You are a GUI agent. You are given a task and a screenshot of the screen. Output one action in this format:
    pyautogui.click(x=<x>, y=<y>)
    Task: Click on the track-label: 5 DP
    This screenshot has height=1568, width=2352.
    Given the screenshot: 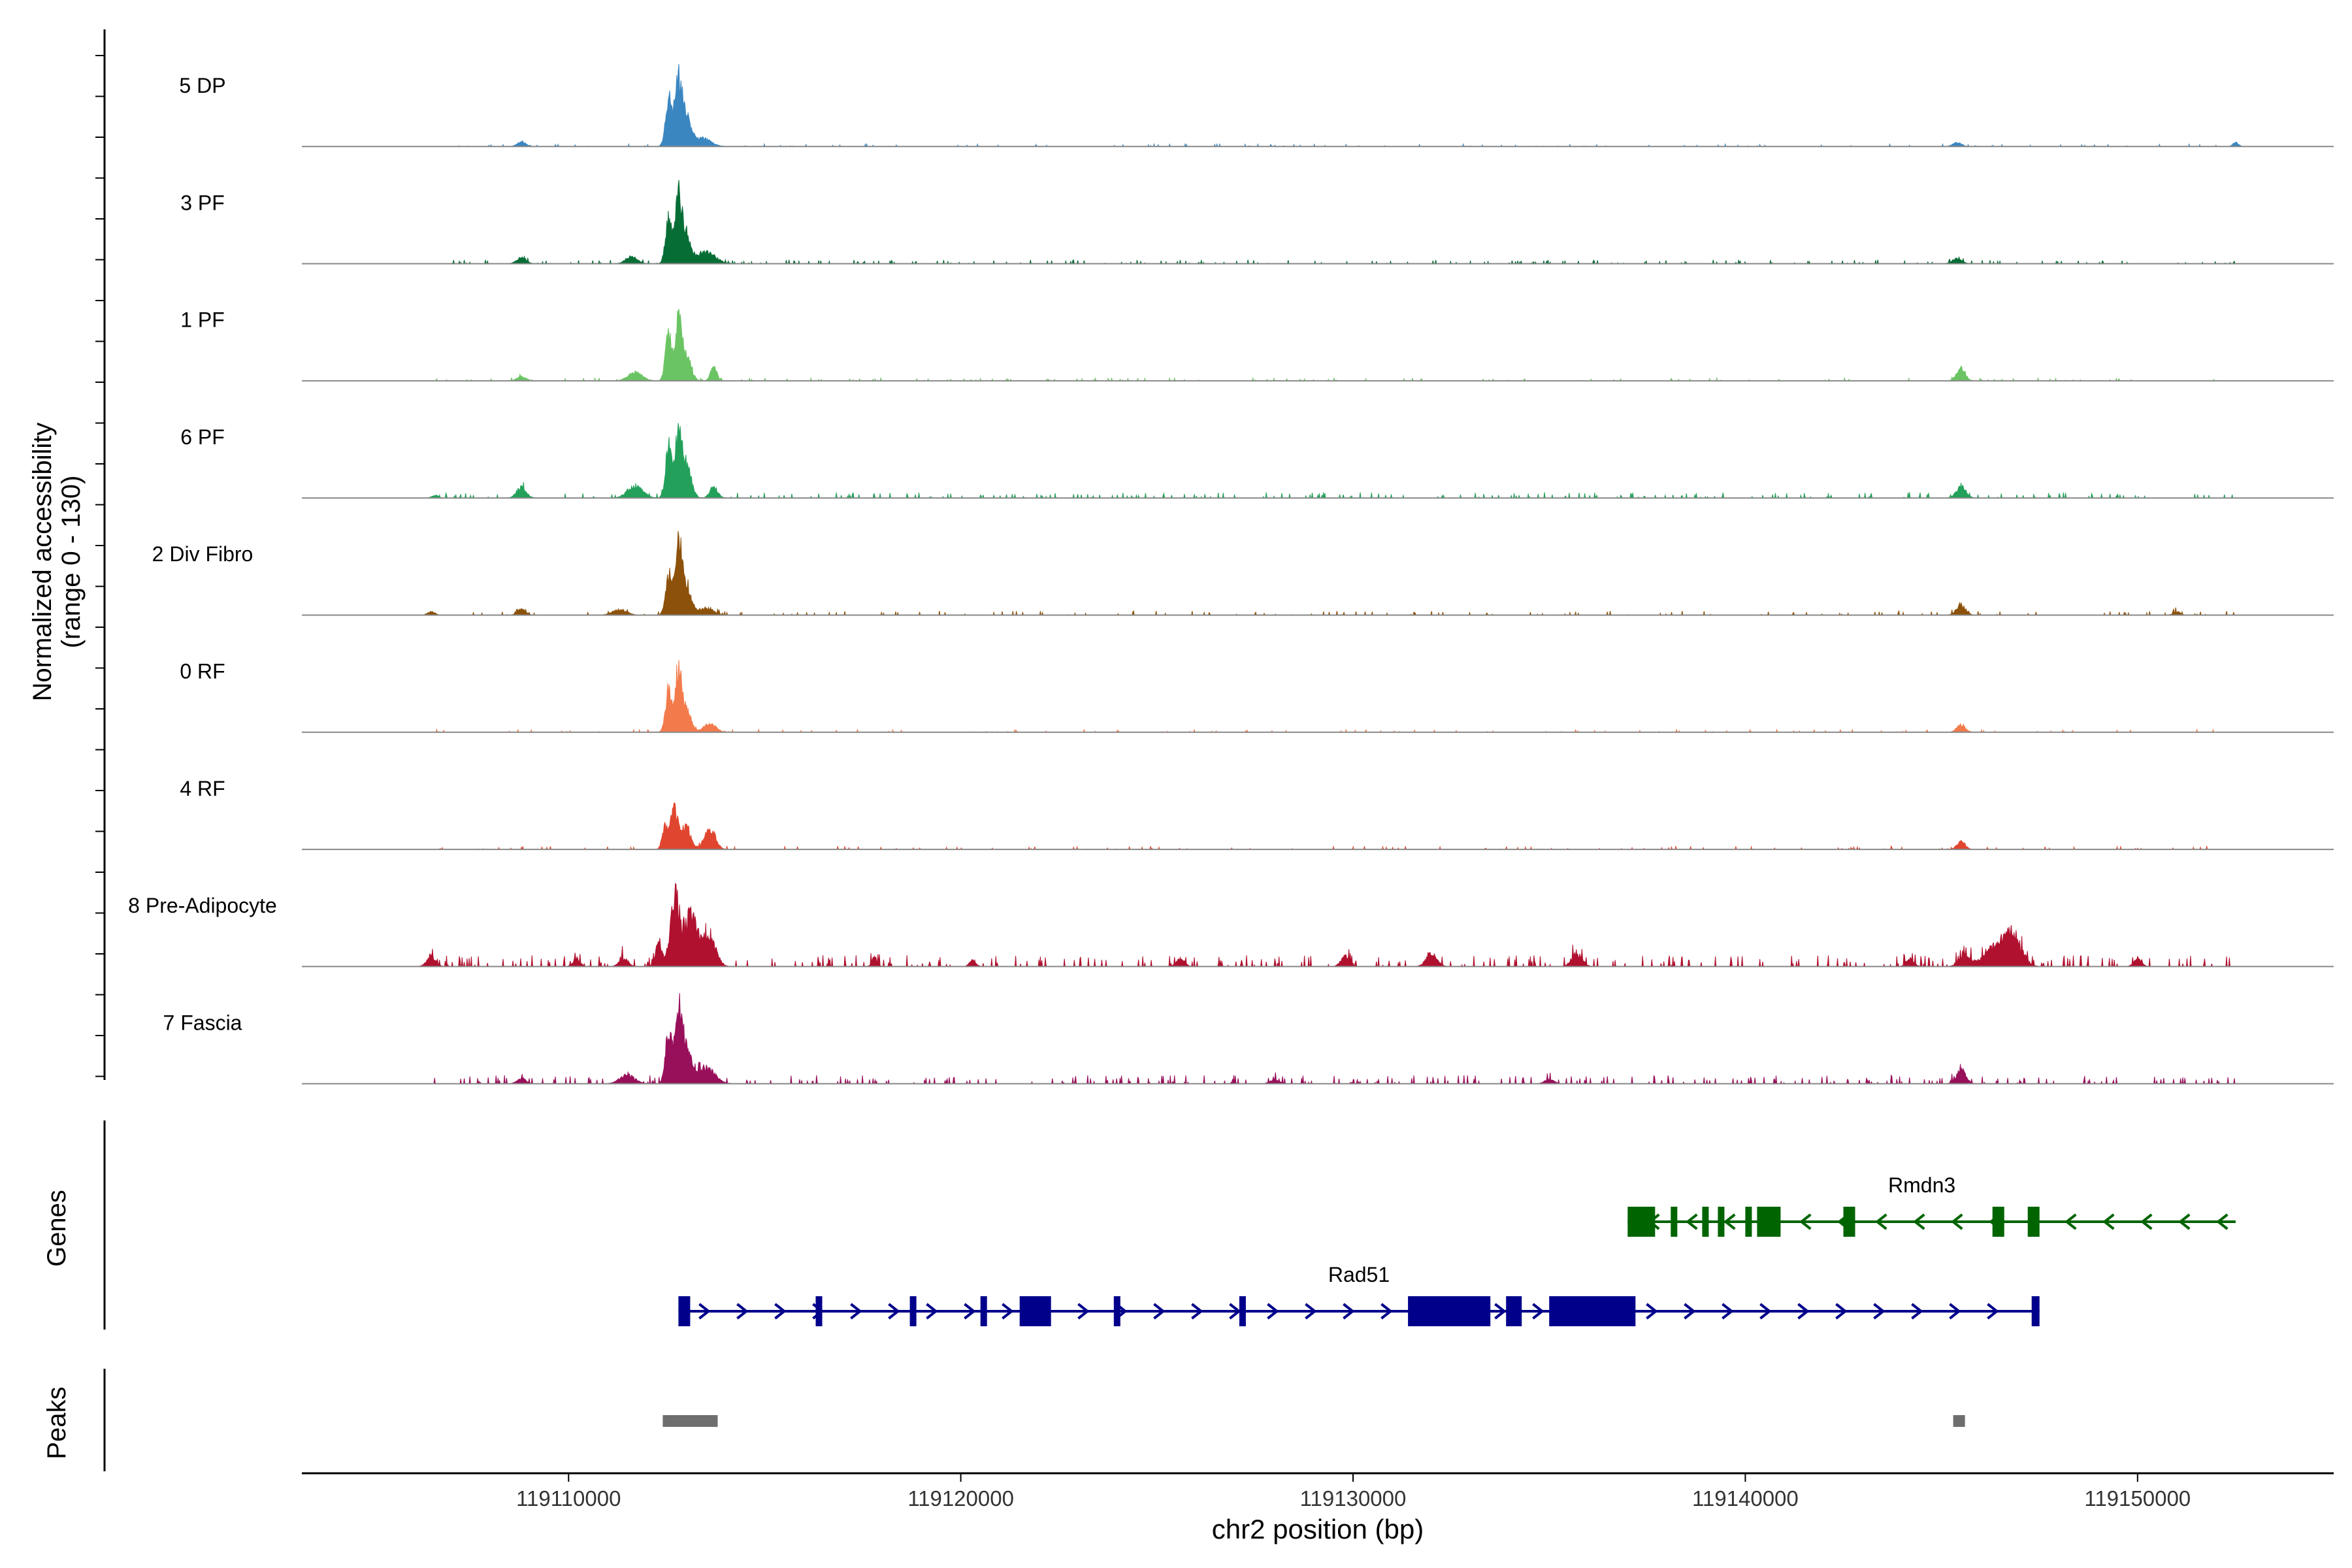 What is the action you would take?
    pyautogui.click(x=202, y=85)
    